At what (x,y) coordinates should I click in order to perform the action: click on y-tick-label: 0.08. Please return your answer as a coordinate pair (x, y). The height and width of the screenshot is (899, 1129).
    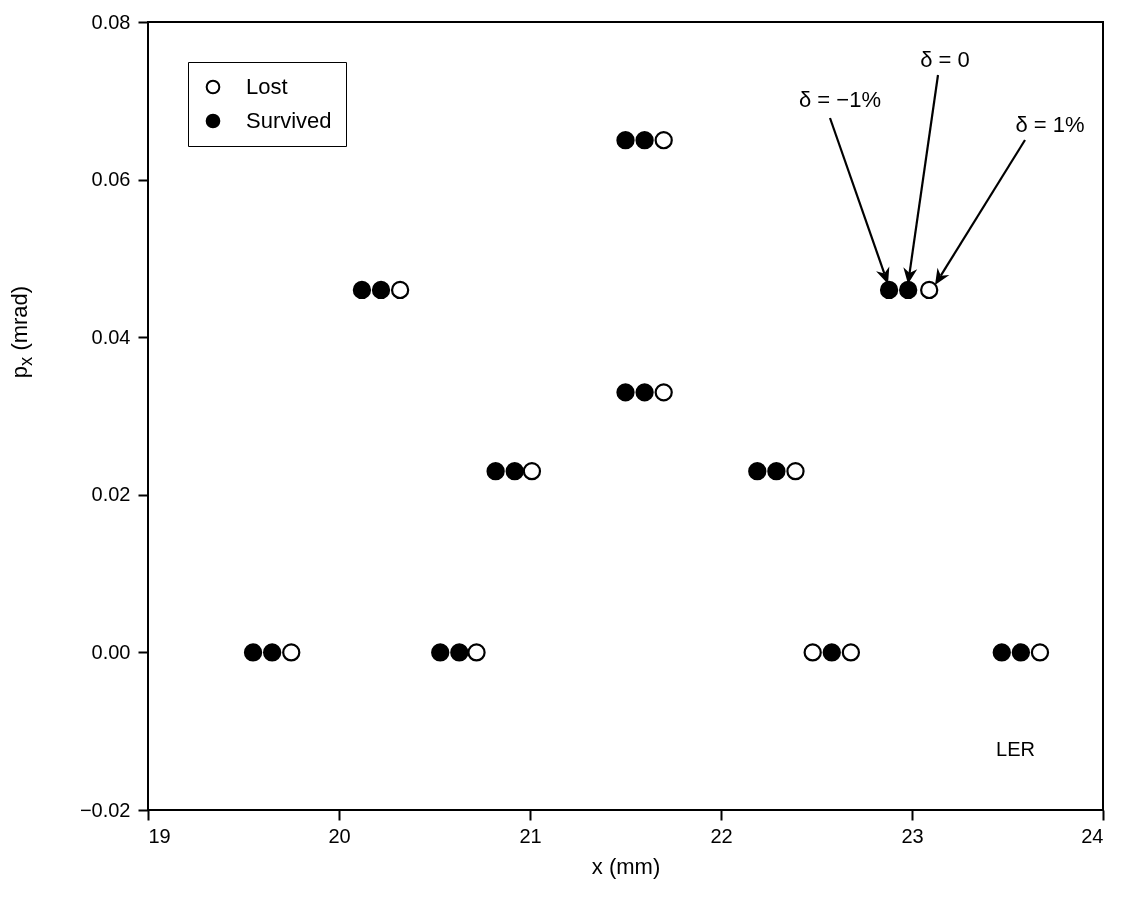
    Looking at the image, I should click on (111, 21).